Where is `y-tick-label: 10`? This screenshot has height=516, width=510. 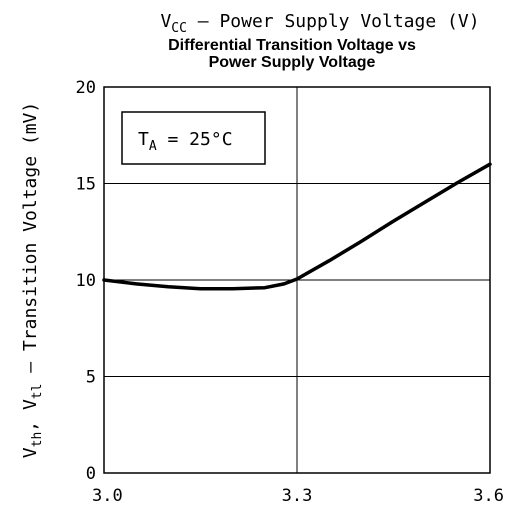 y-tick-label: 10 is located at coordinates (86, 281).